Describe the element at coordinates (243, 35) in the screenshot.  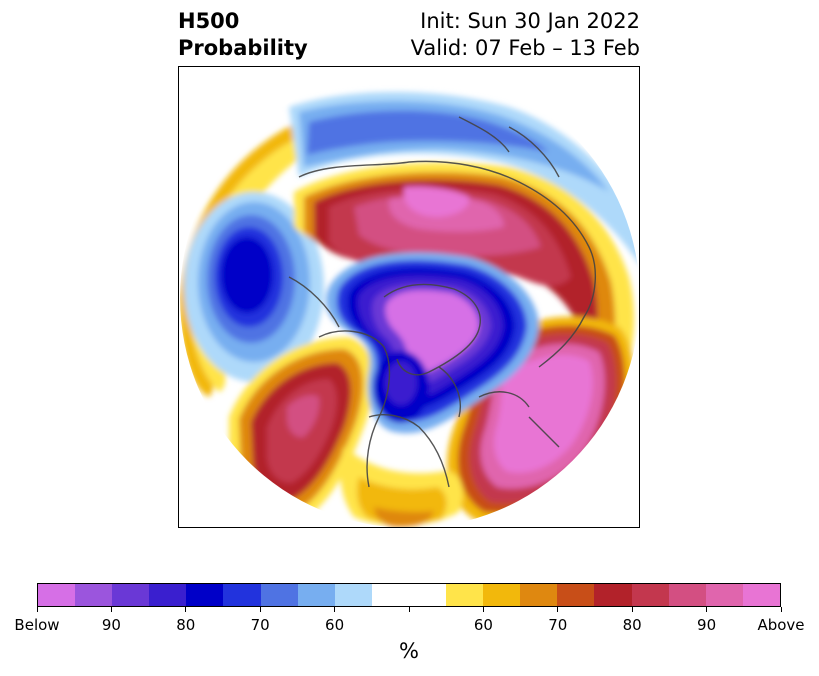
I see `title-left: H500 Probability` at that location.